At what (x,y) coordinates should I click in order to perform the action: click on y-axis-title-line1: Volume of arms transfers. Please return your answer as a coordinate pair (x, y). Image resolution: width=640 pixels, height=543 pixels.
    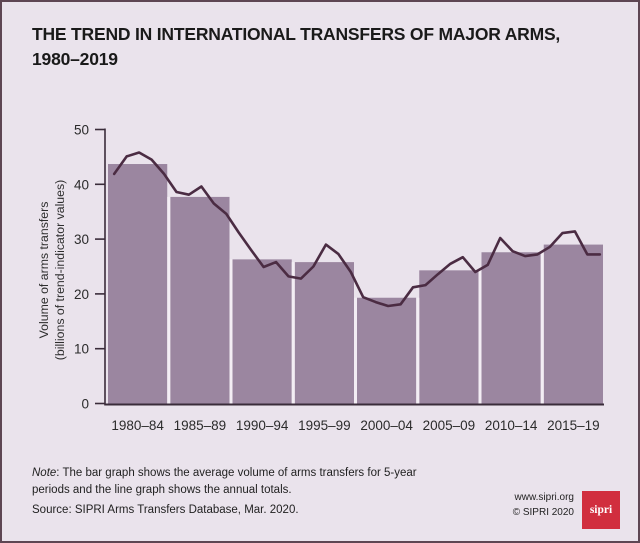
    Looking at the image, I should click on (44, 270).